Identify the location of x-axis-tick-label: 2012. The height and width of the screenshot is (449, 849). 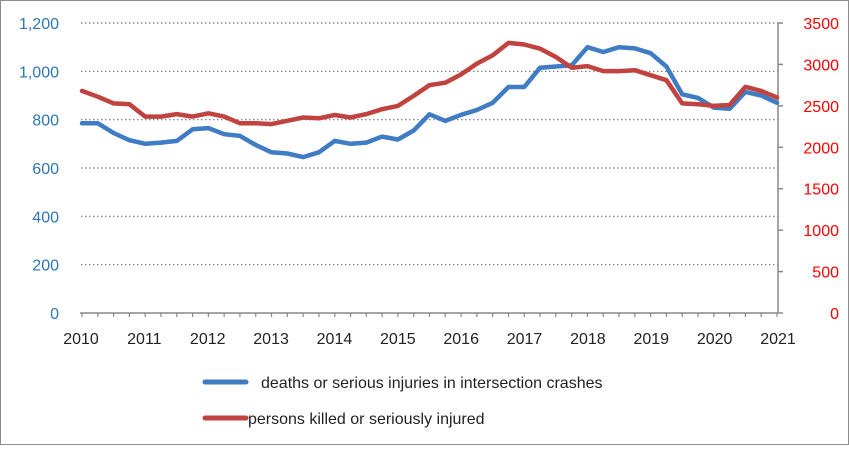
(208, 339).